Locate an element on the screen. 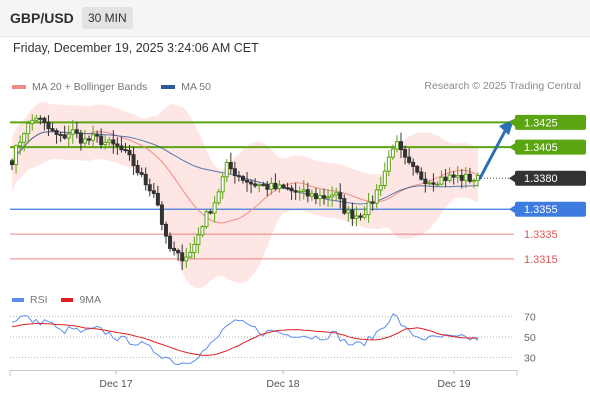 The width and height of the screenshot is (590, 400). rsi-tick-label: 30 is located at coordinates (530, 359).